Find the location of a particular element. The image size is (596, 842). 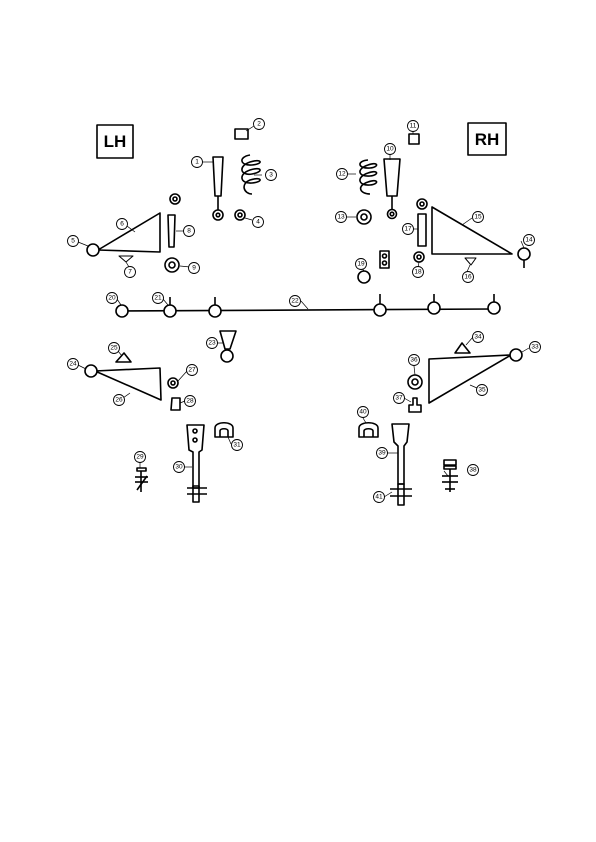

bracket-rear-right is located at coordinates (415, 405).